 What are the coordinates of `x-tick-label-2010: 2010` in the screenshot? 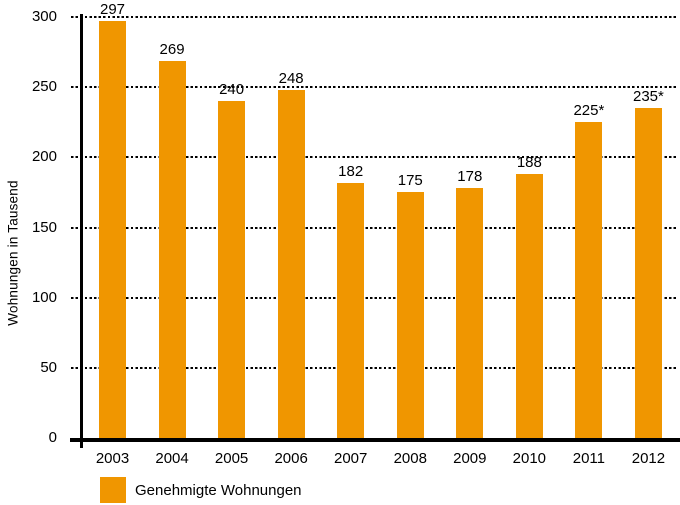 It's located at (529, 458).